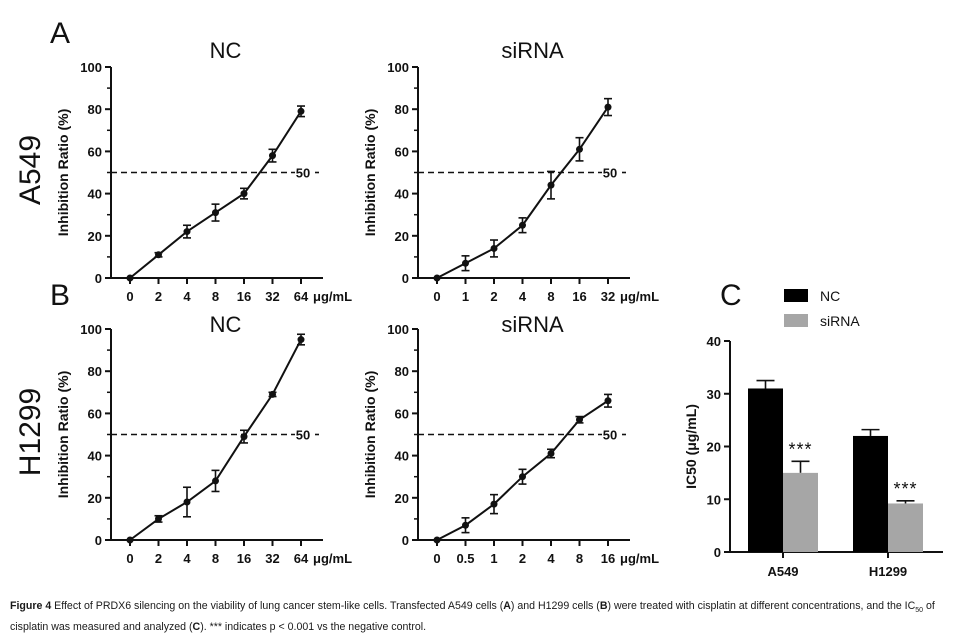 Image resolution: width=960 pixels, height=644 pixels. I want to click on caption-text: of cisplatin was measured and analyzed (, so click(472, 617).